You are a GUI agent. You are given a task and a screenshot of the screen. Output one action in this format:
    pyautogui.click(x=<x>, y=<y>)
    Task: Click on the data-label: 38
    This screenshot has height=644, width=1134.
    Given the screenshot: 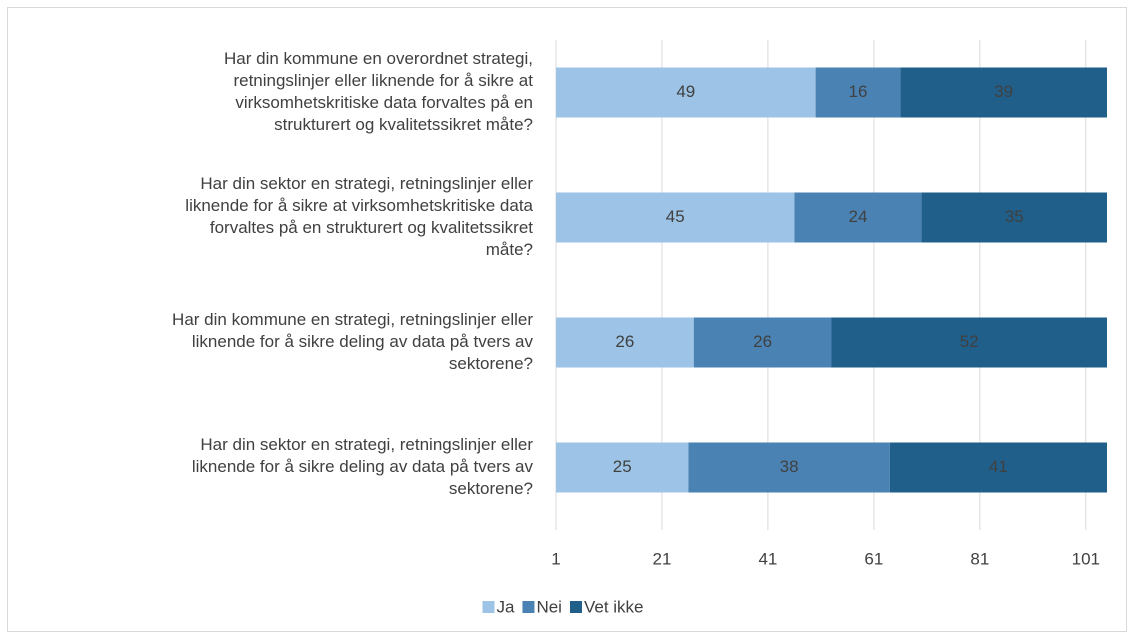 What is the action you would take?
    pyautogui.click(x=789, y=466)
    